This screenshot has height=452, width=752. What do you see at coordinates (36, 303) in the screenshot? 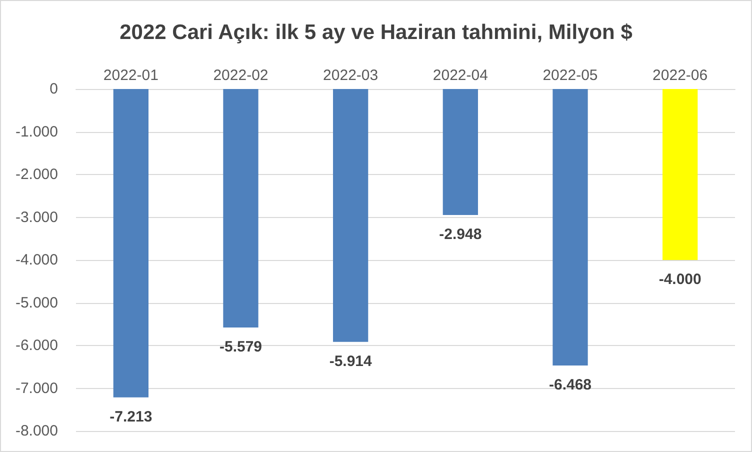
I see `y-tick-label: -5.000` at bounding box center [36, 303].